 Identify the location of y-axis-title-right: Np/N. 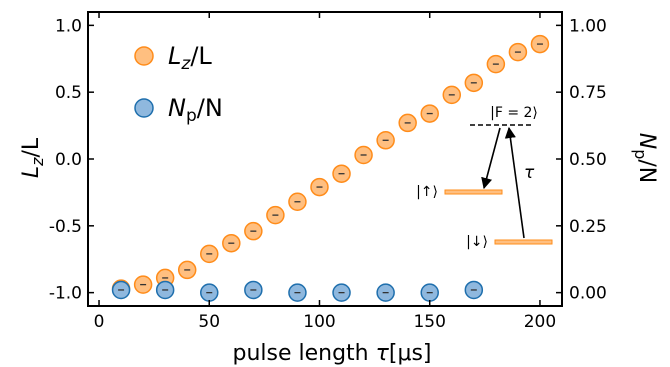
(645, 158).